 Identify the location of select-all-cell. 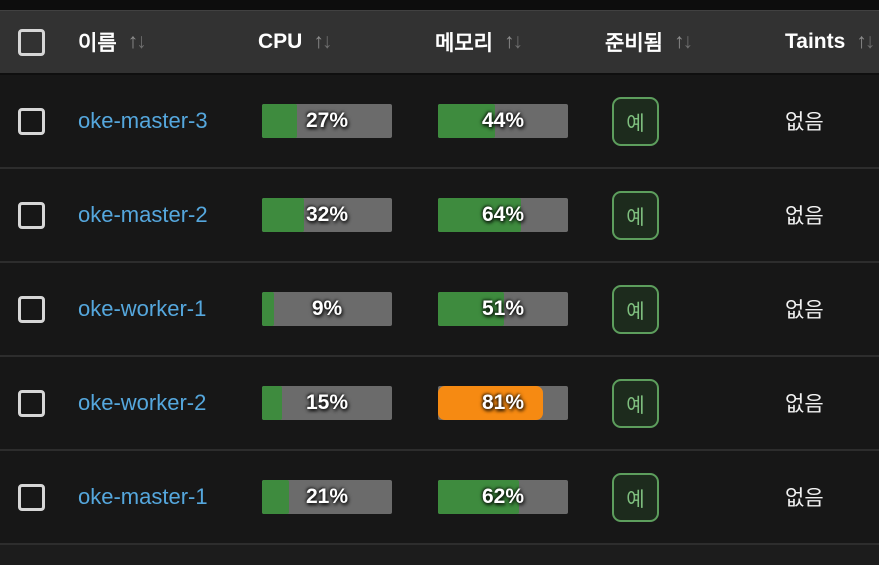
(39, 42).